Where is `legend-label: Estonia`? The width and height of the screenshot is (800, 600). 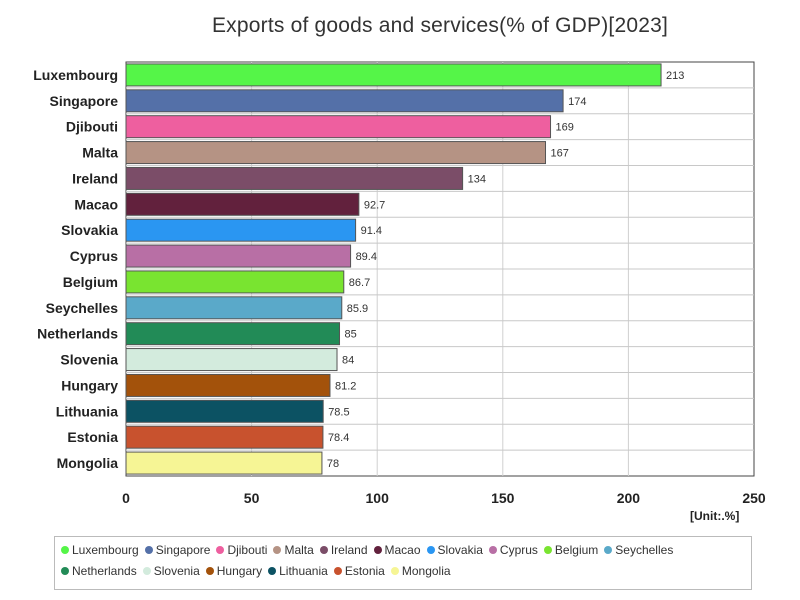
legend-label: Estonia is located at coordinates (364, 571).